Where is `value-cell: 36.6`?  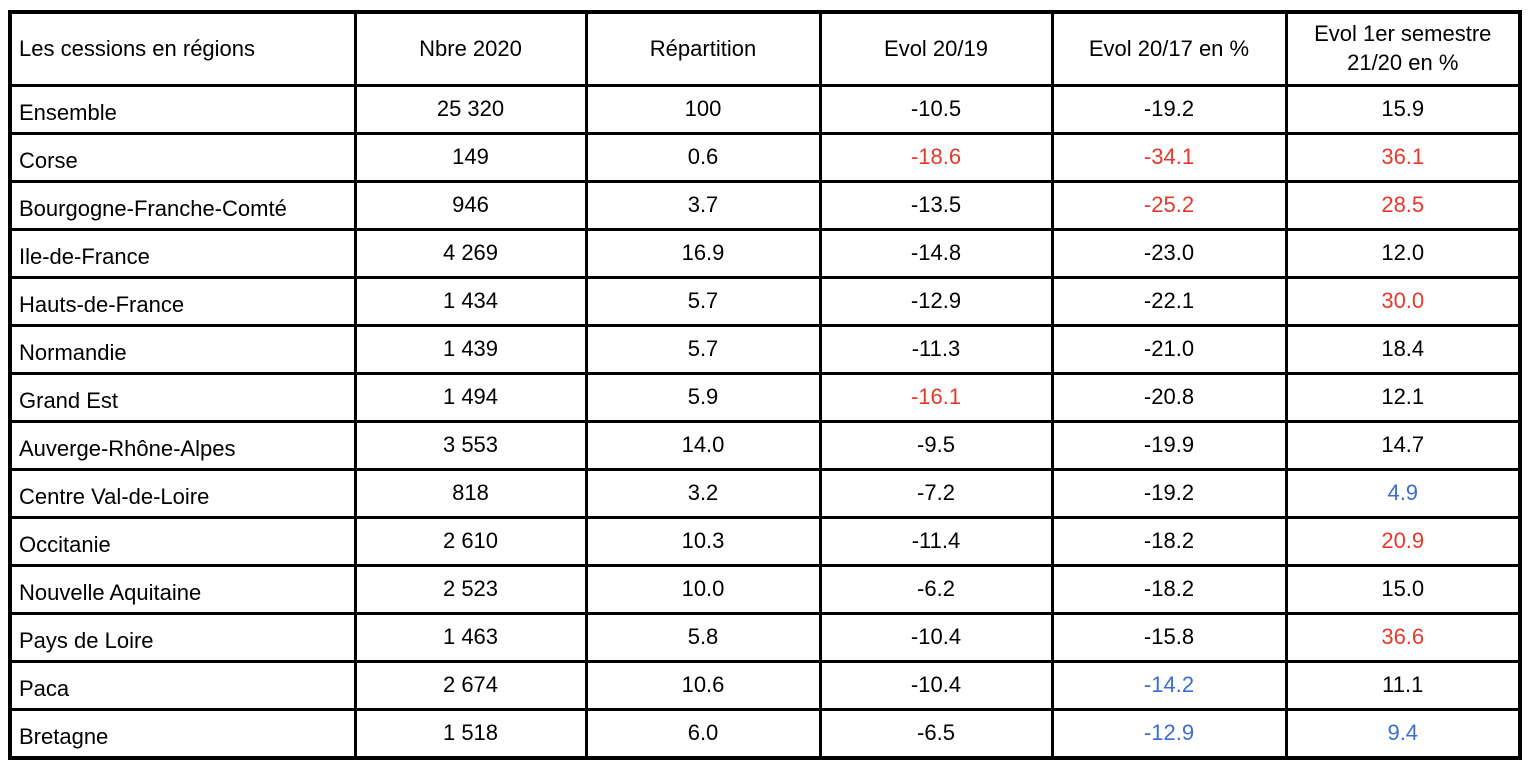 value-cell: 36.6 is located at coordinates (1403, 637).